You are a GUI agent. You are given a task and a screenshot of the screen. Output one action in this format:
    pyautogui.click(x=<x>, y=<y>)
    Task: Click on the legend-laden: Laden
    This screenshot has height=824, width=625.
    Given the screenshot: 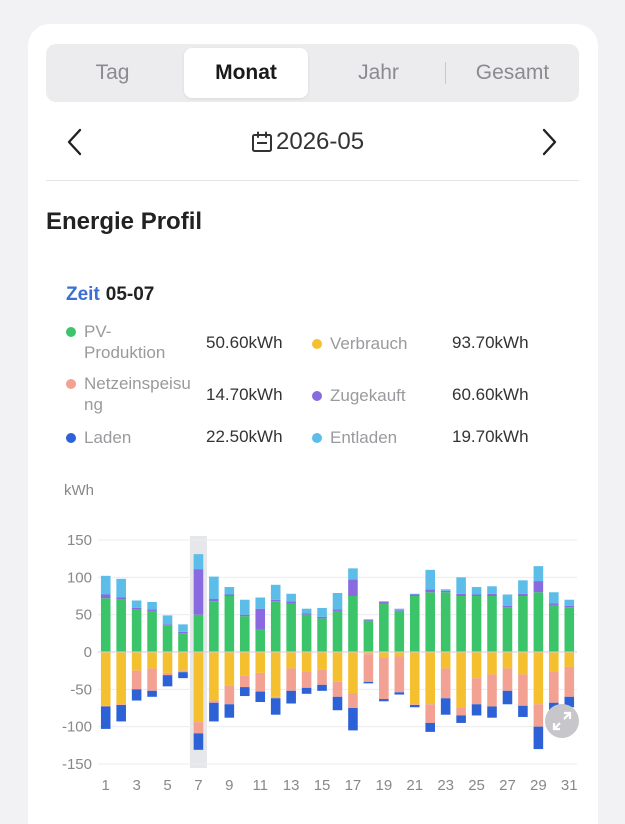 What is the action you would take?
    pyautogui.click(x=98, y=437)
    